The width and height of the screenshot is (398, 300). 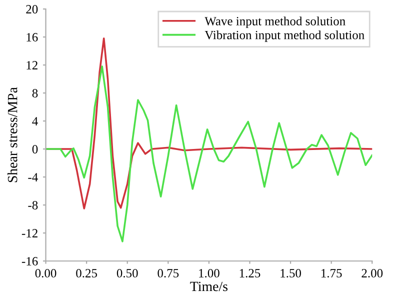 What do you see at coordinates (35, 149) in the screenshot?
I see `y-tick-label: 0` at bounding box center [35, 149].